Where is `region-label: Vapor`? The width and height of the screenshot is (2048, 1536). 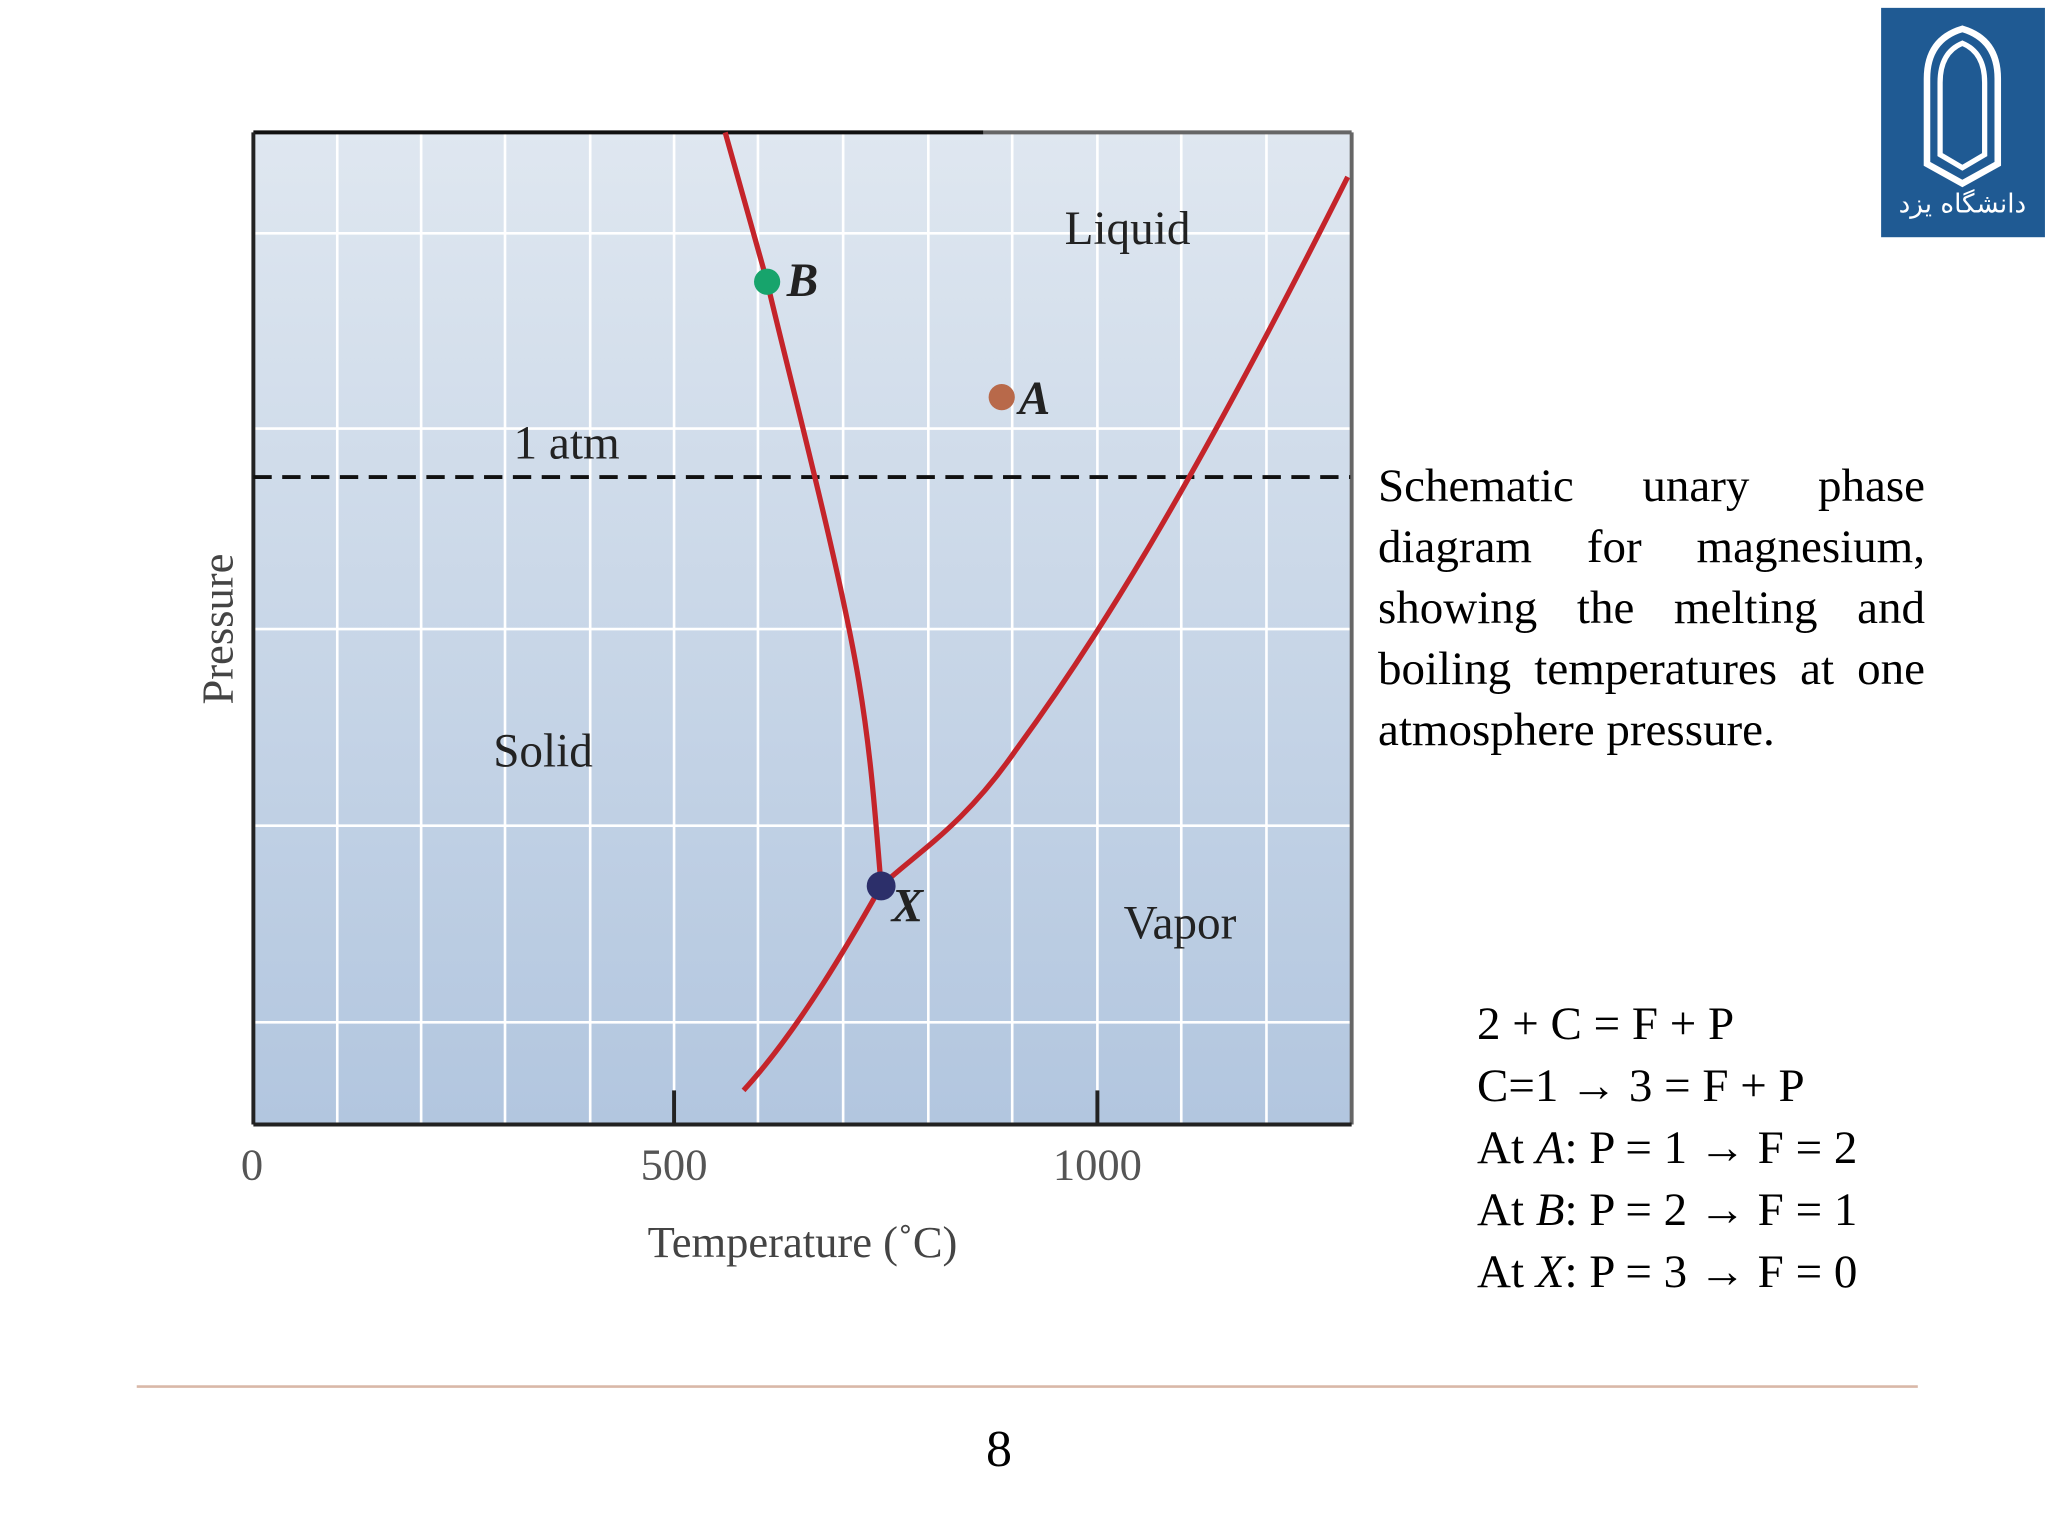 region-label: Vapor is located at coordinates (1180, 923).